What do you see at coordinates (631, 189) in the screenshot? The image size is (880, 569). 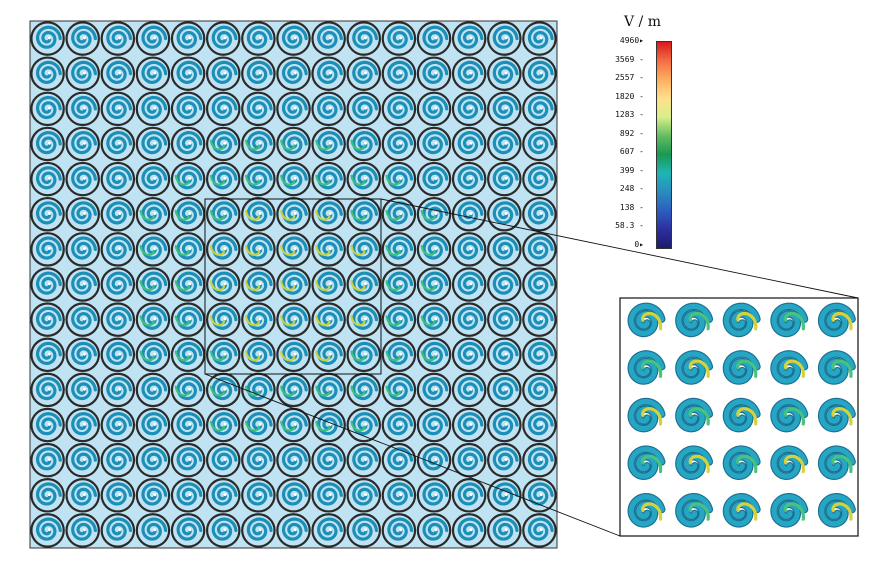 I see `colorbar-tick-label: 248 -` at bounding box center [631, 189].